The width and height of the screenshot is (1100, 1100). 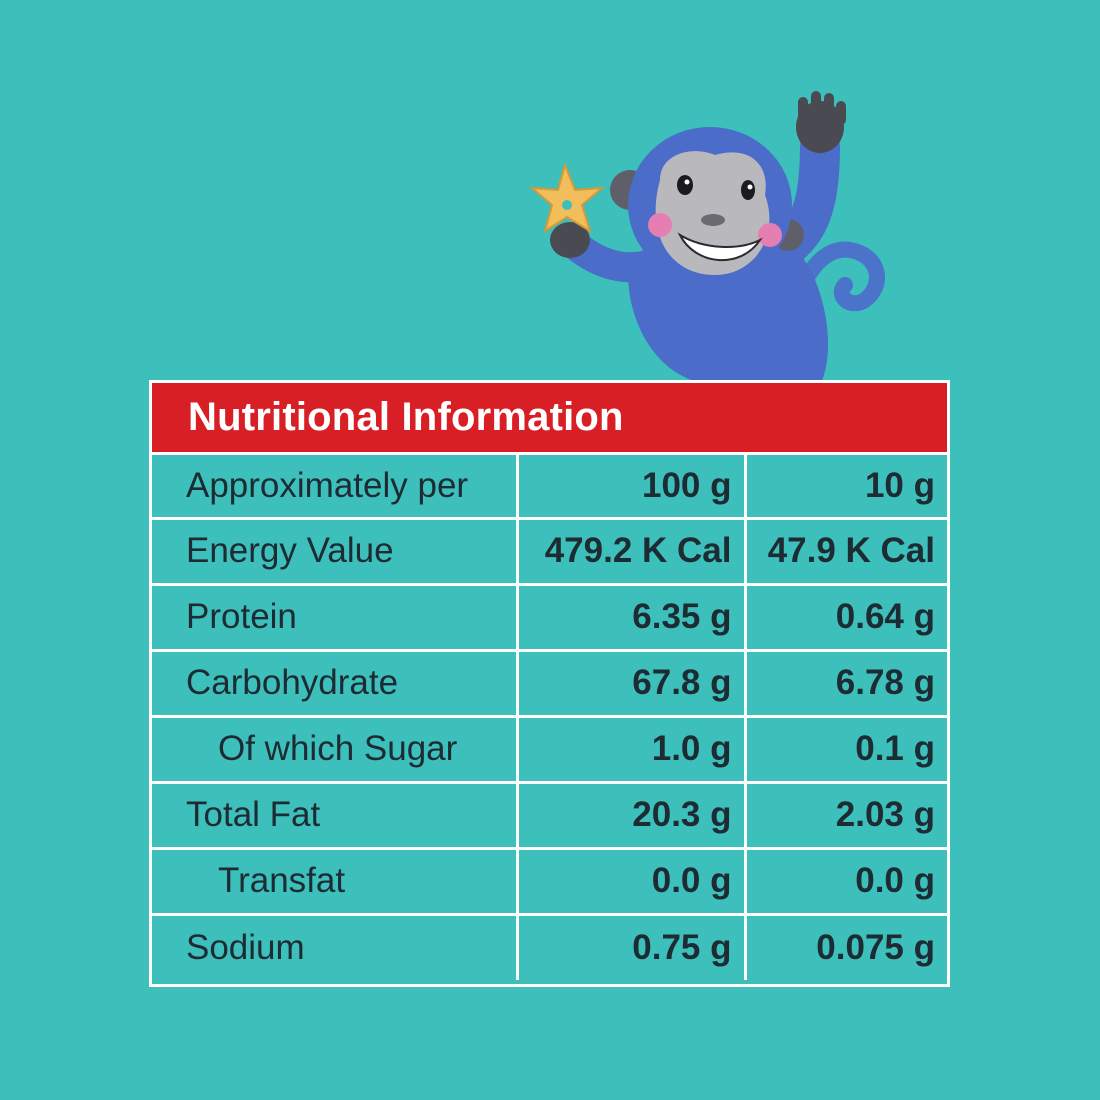 What do you see at coordinates (632, 616) in the screenshot?
I see `value-per-100g: 6.35 g` at bounding box center [632, 616].